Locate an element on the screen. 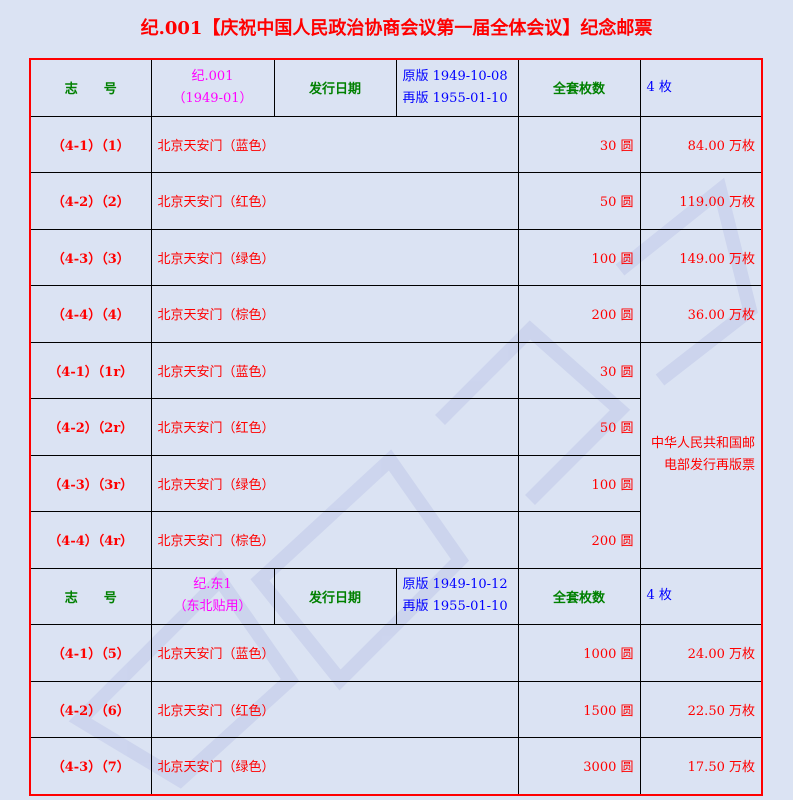 The image size is (793, 800). issue-code-main: 纪.001 is located at coordinates (212, 76).